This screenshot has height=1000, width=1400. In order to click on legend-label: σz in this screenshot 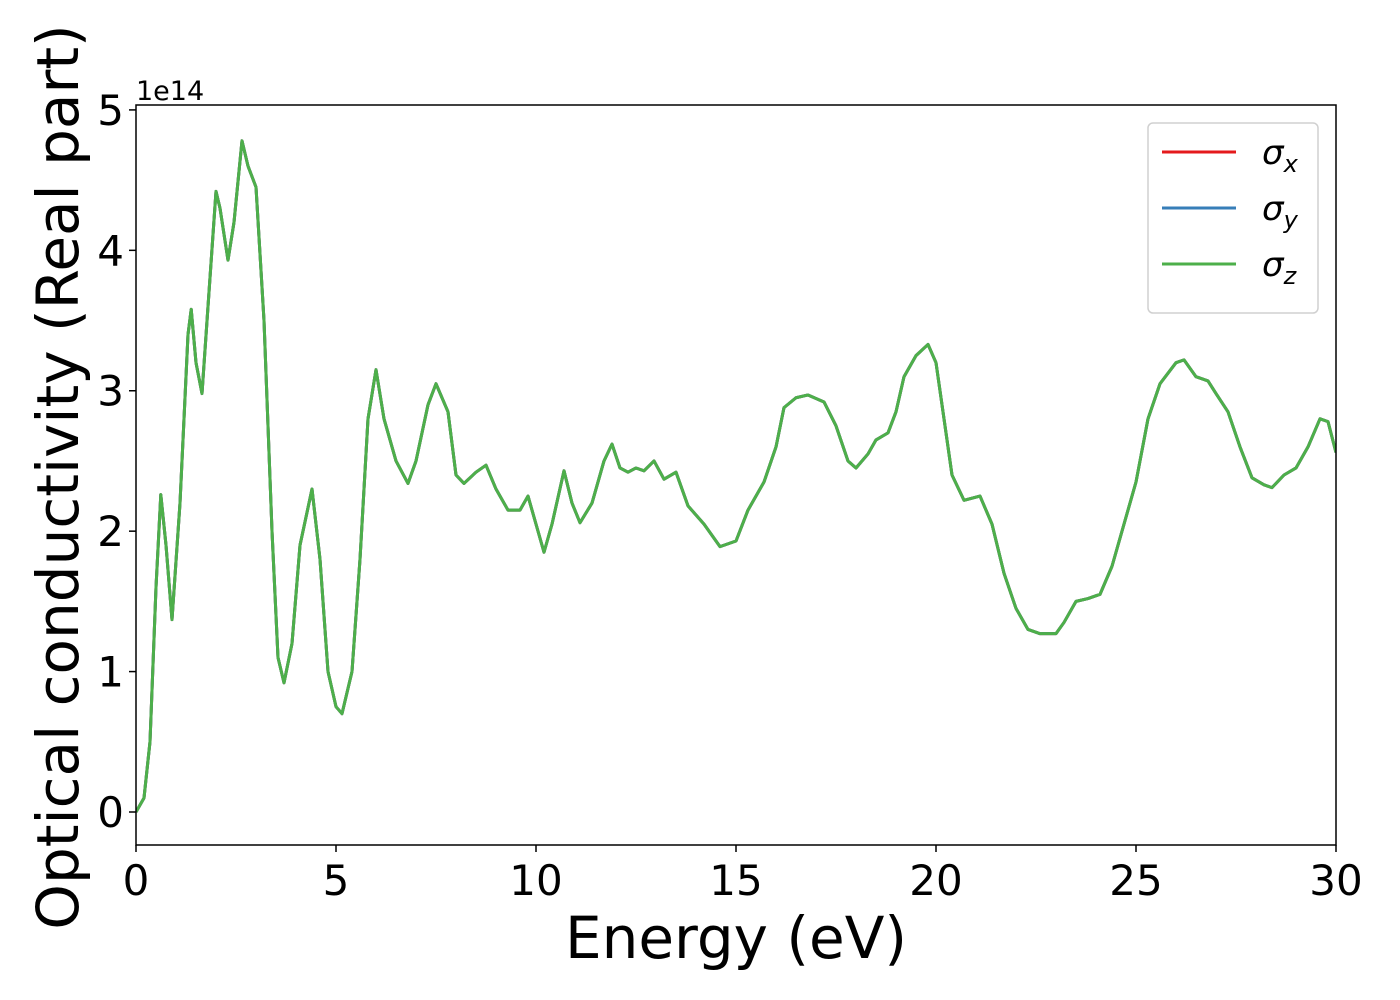, I will do `click(1280, 267)`.